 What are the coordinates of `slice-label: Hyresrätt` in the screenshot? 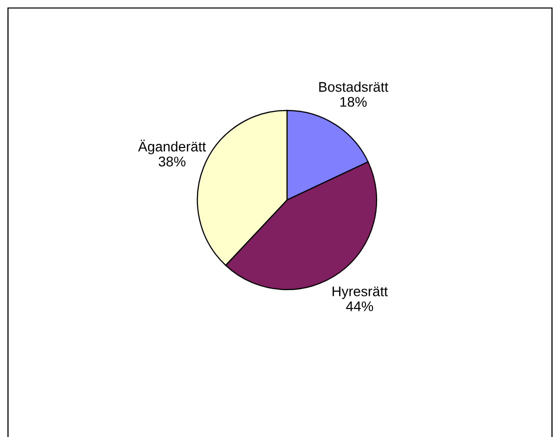 It's located at (360, 293).